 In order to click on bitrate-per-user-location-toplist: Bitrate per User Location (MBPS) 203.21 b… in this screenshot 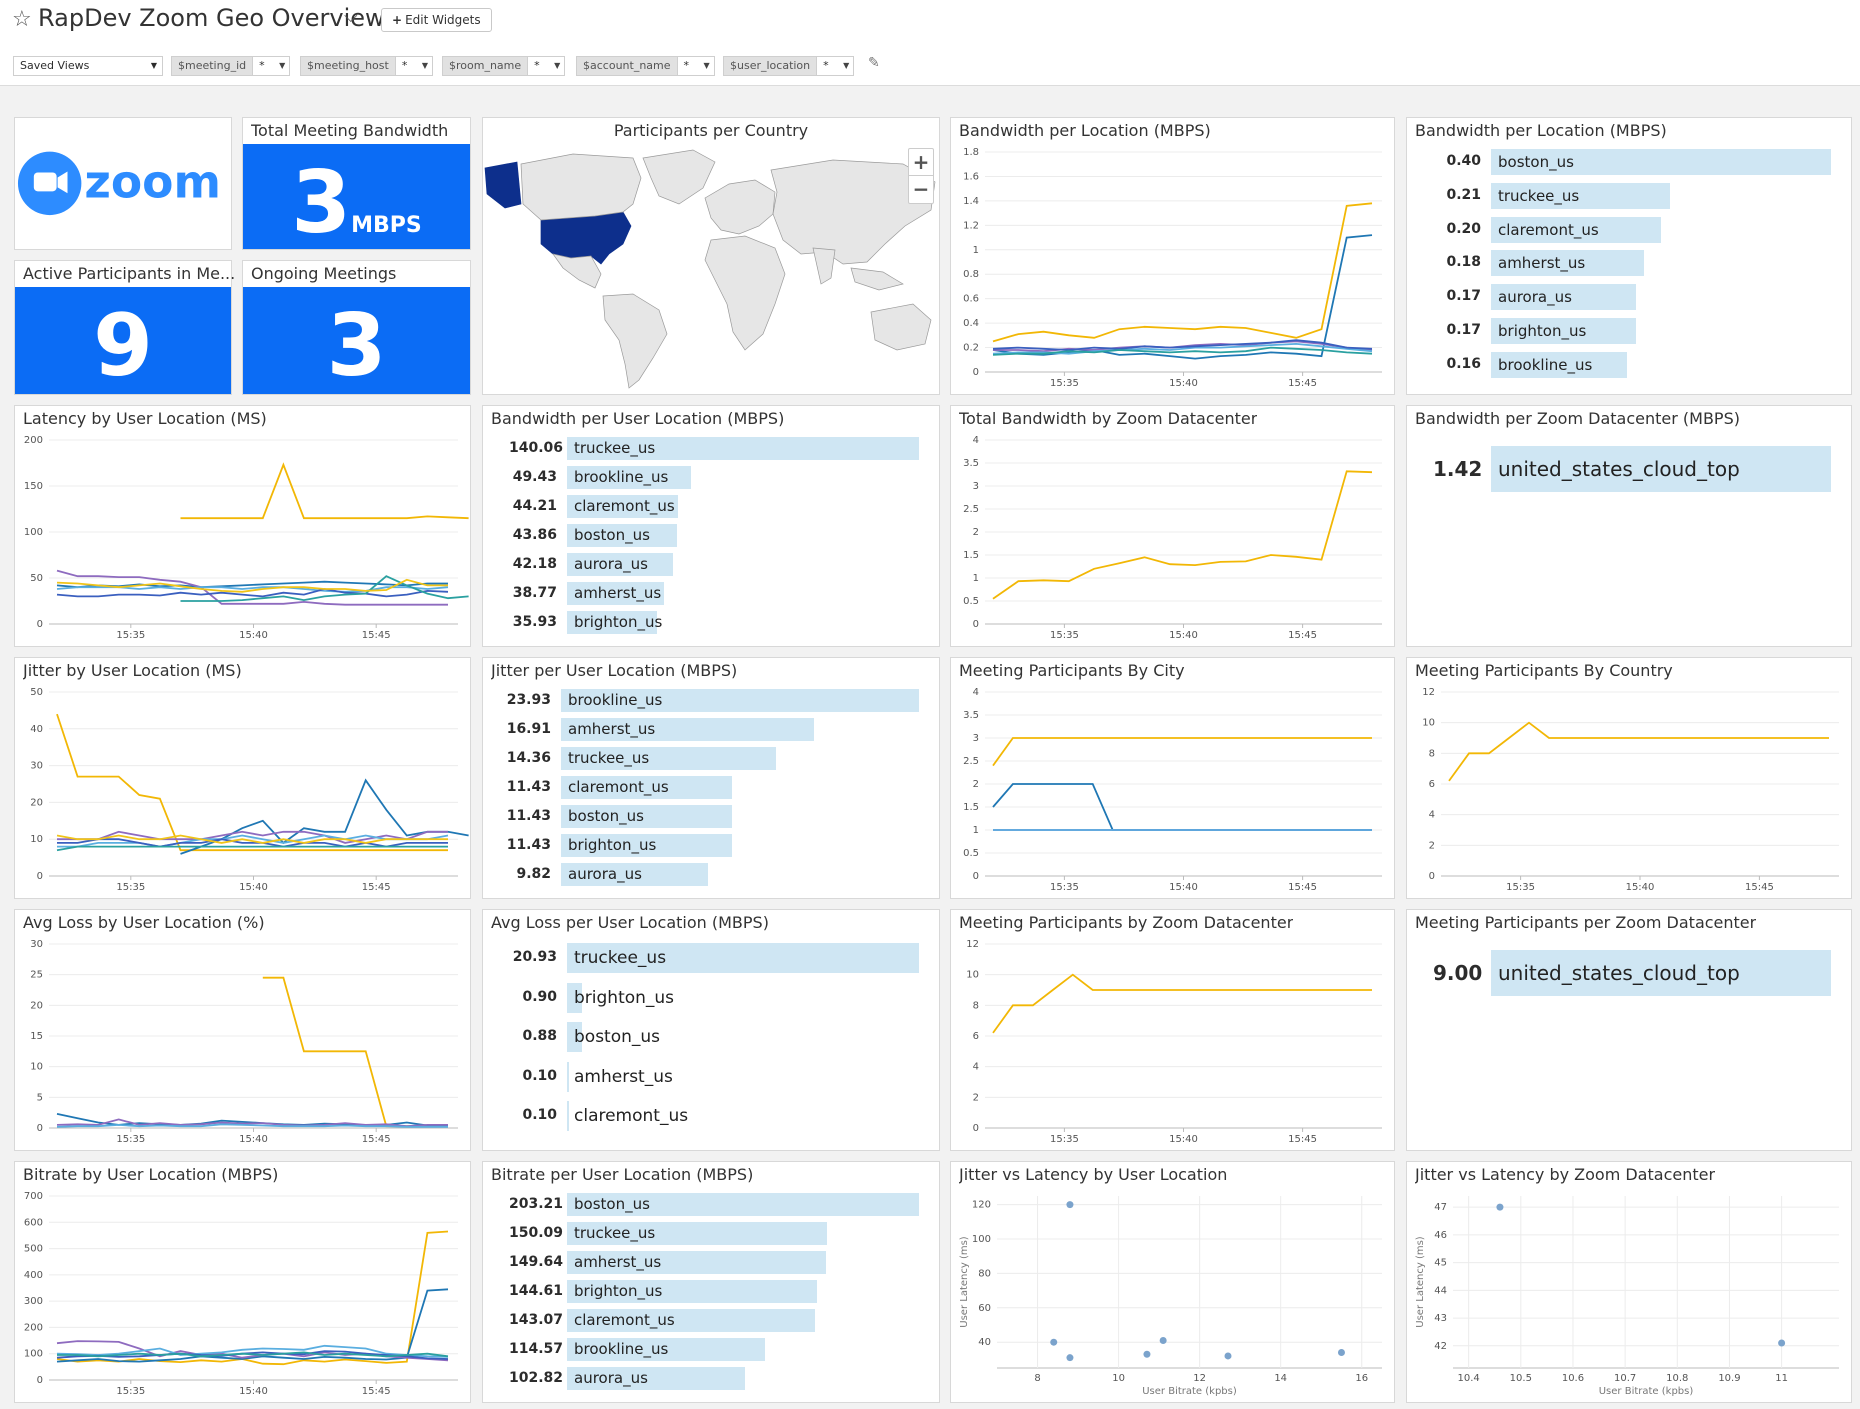, I will do `click(711, 1282)`.